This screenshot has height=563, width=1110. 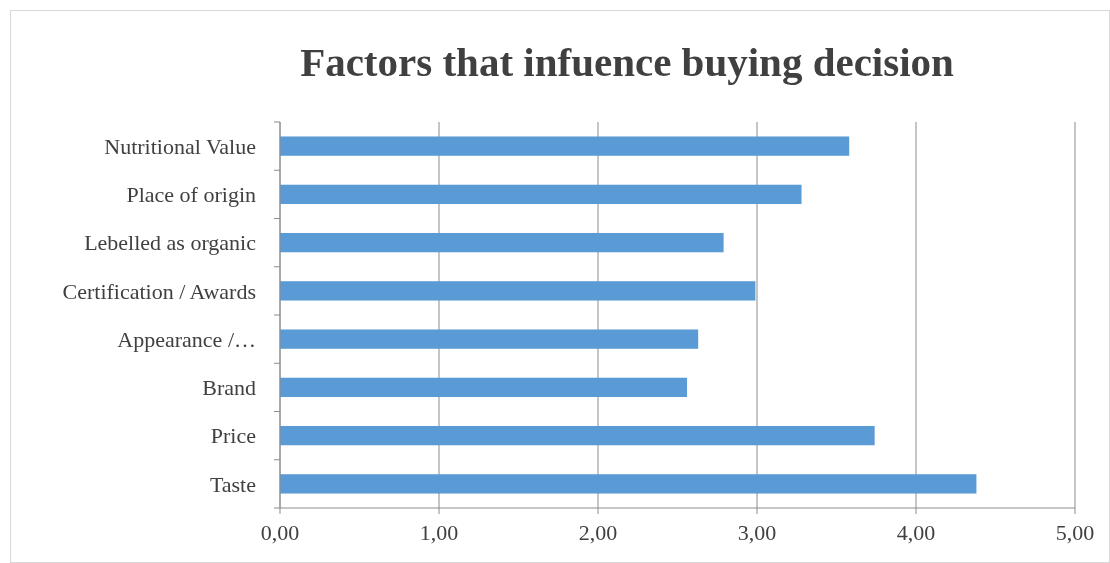 I want to click on chart-title: Factors that infuence buying decision, so click(x=627, y=62).